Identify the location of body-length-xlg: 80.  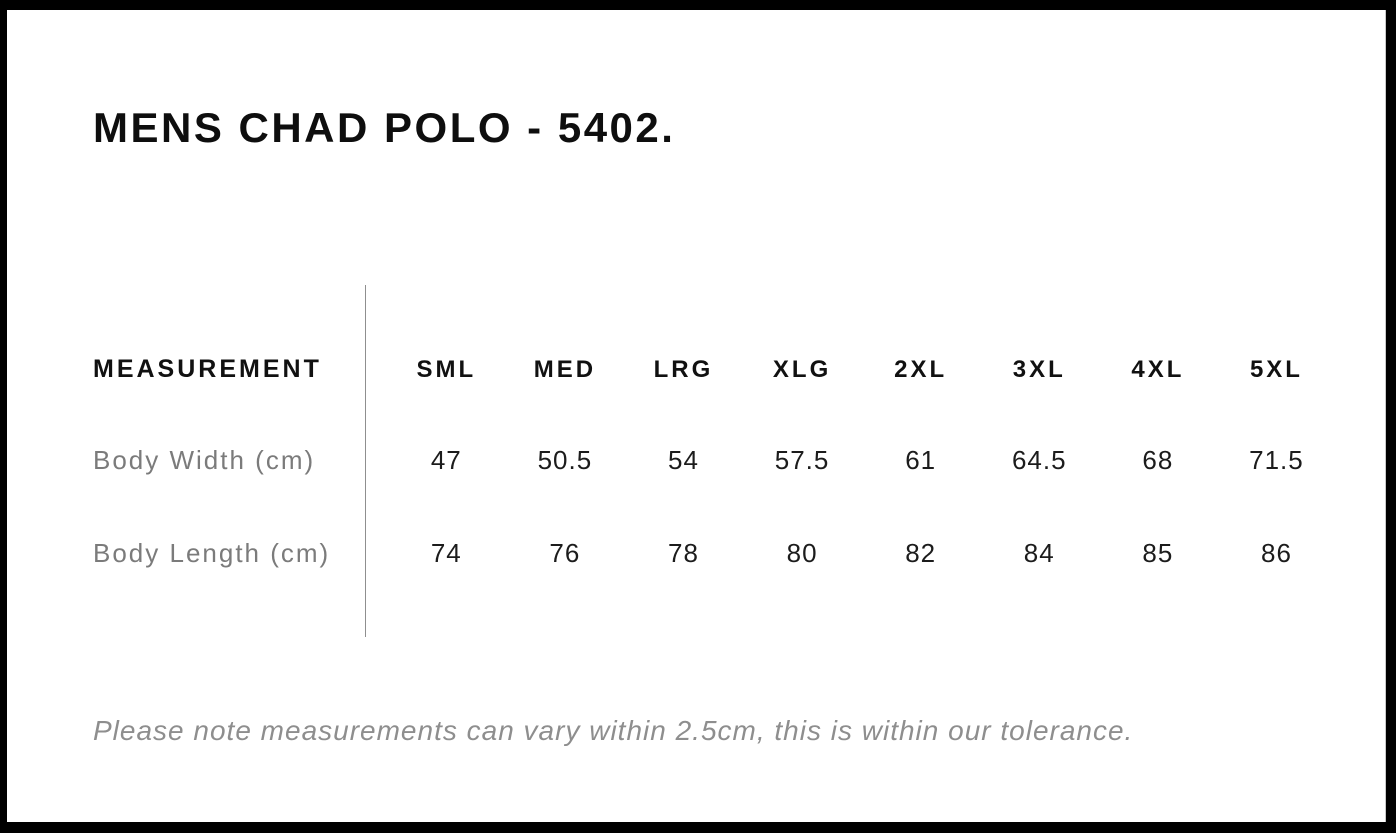
(802, 553).